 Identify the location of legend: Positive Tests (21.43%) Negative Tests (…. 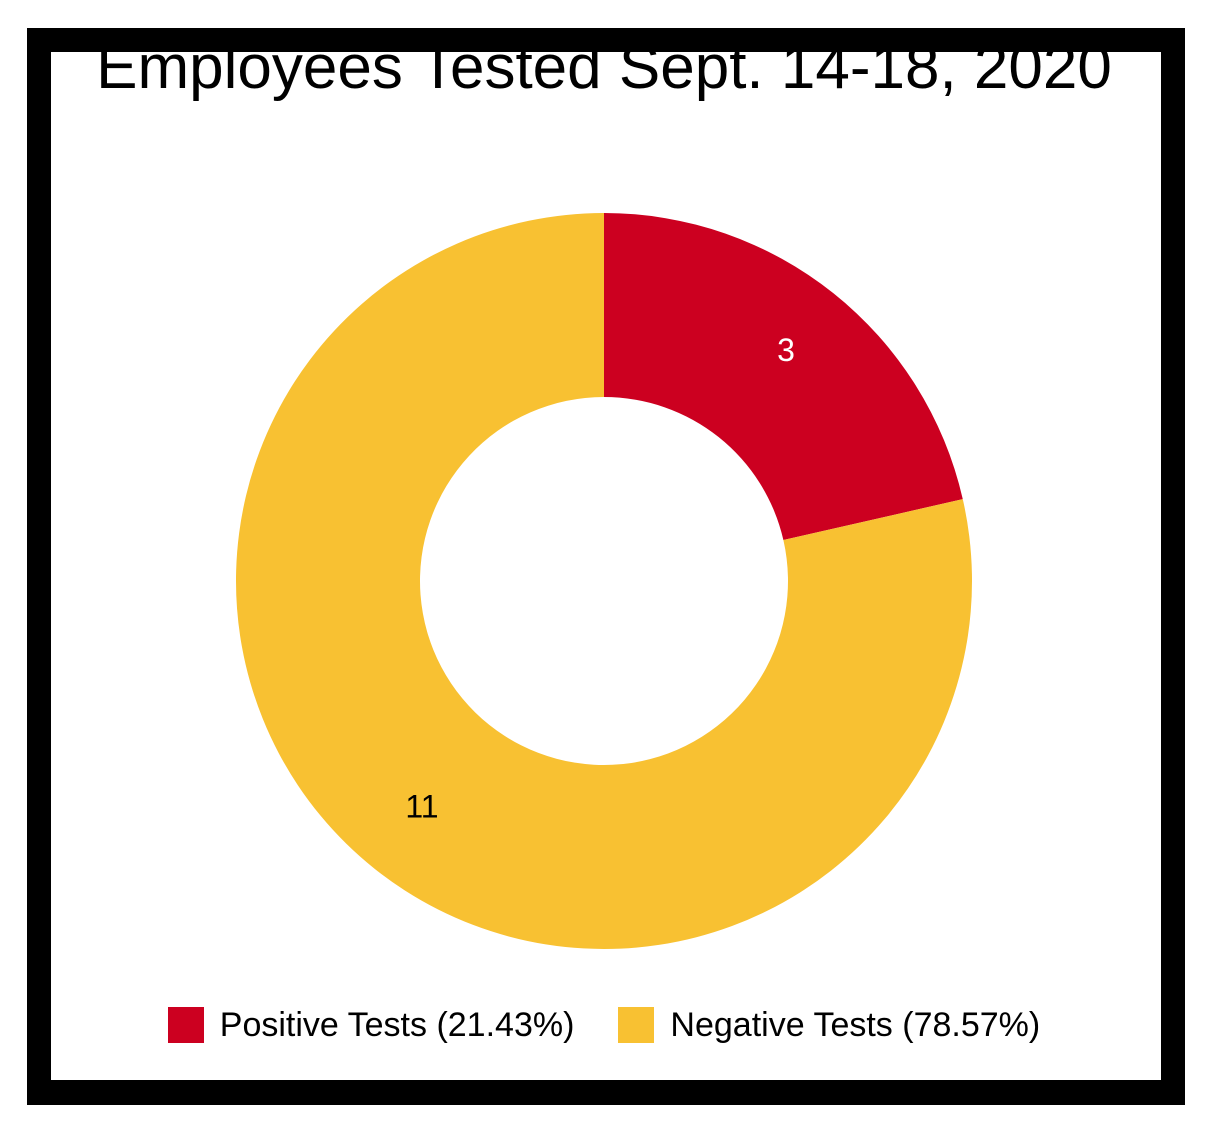
(604, 1025).